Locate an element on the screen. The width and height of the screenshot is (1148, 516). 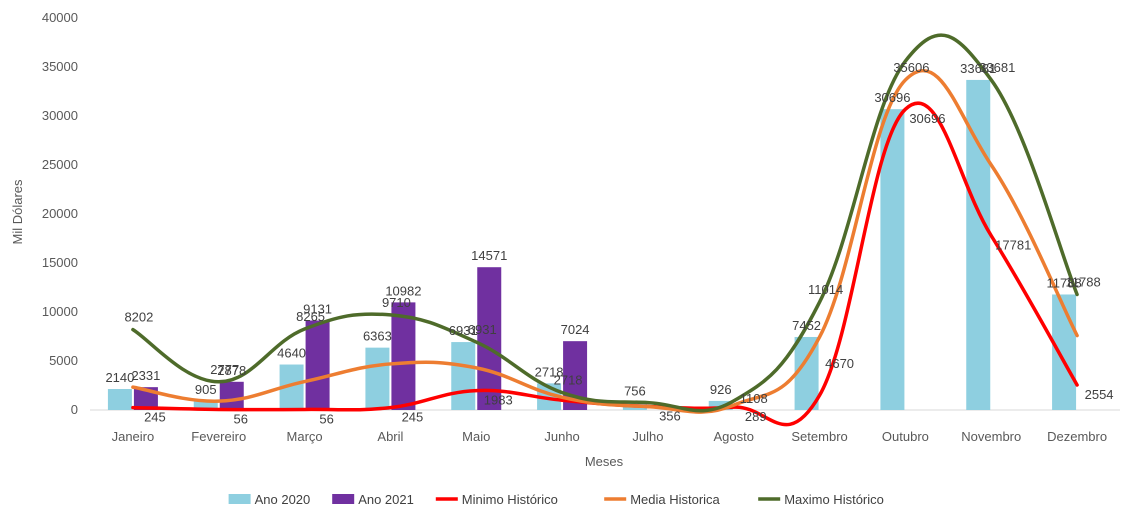
y-tick-label: 5000 is located at coordinates (63, 360).